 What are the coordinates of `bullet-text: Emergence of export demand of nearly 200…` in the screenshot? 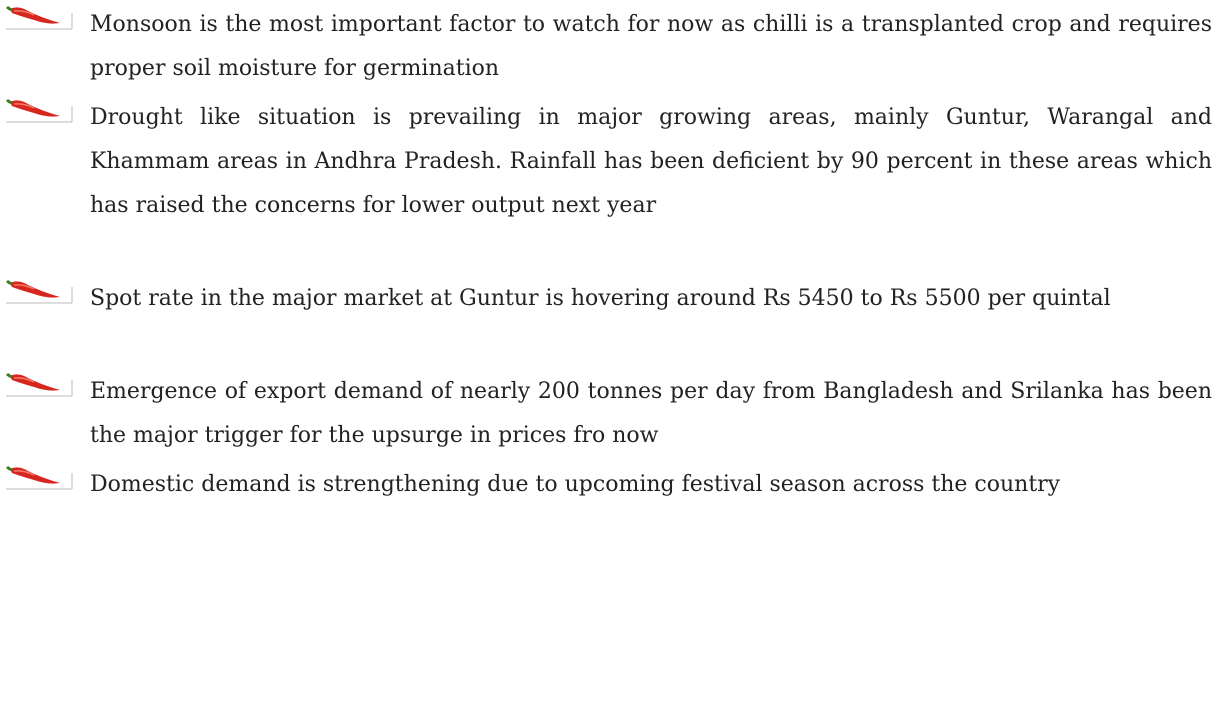 It's located at (651, 413).